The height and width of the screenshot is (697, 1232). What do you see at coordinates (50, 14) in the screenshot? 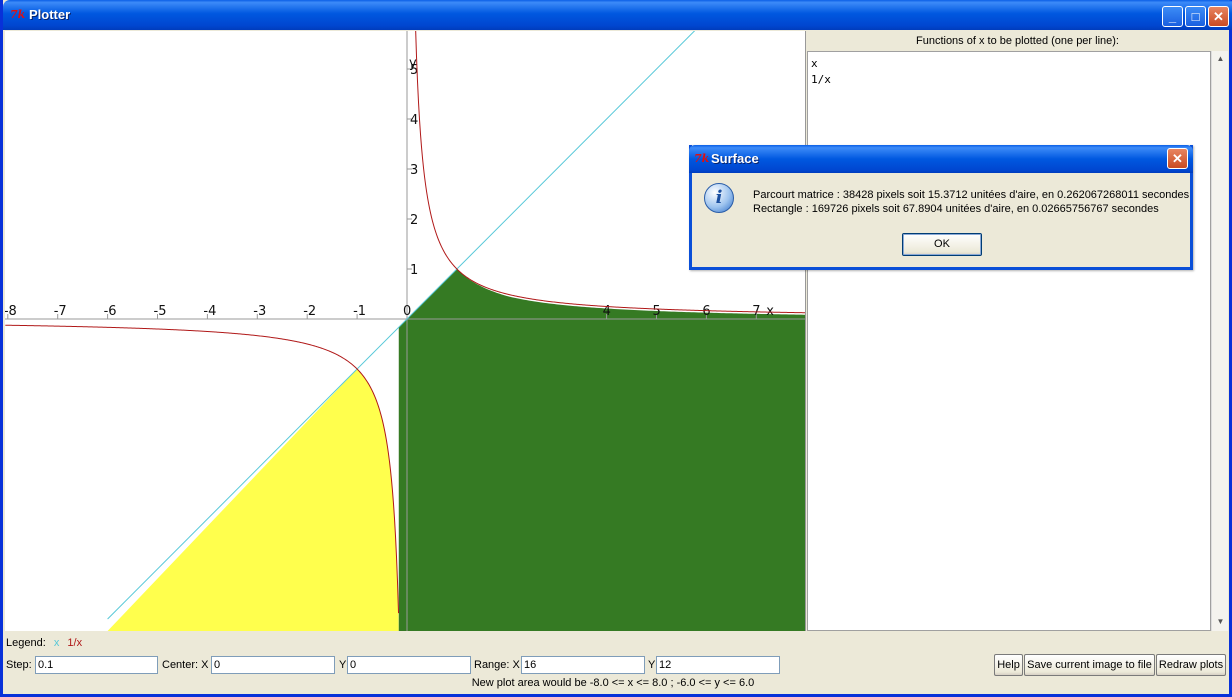
I see `window-title: Plotter` at bounding box center [50, 14].